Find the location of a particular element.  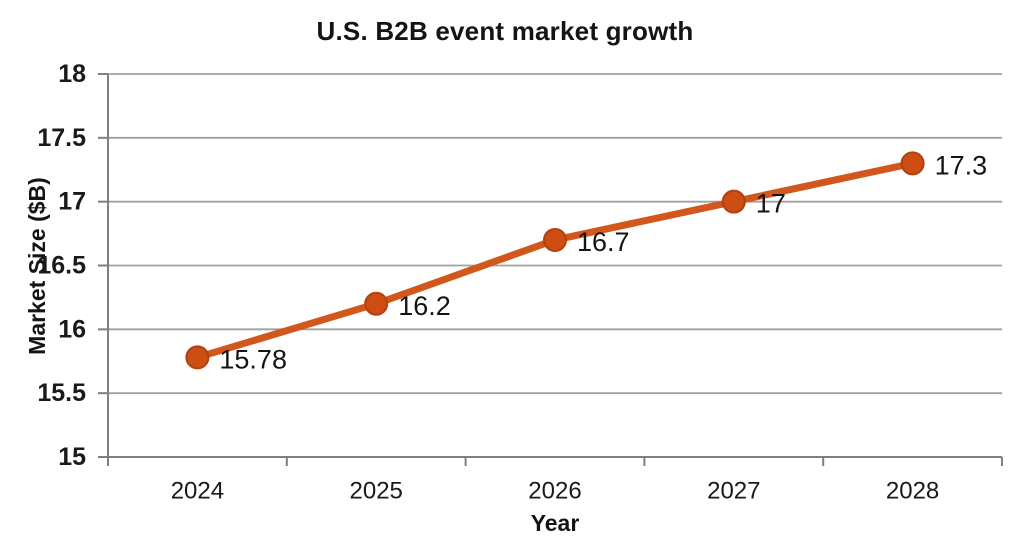

data-label: 15.78 is located at coordinates (253, 359).